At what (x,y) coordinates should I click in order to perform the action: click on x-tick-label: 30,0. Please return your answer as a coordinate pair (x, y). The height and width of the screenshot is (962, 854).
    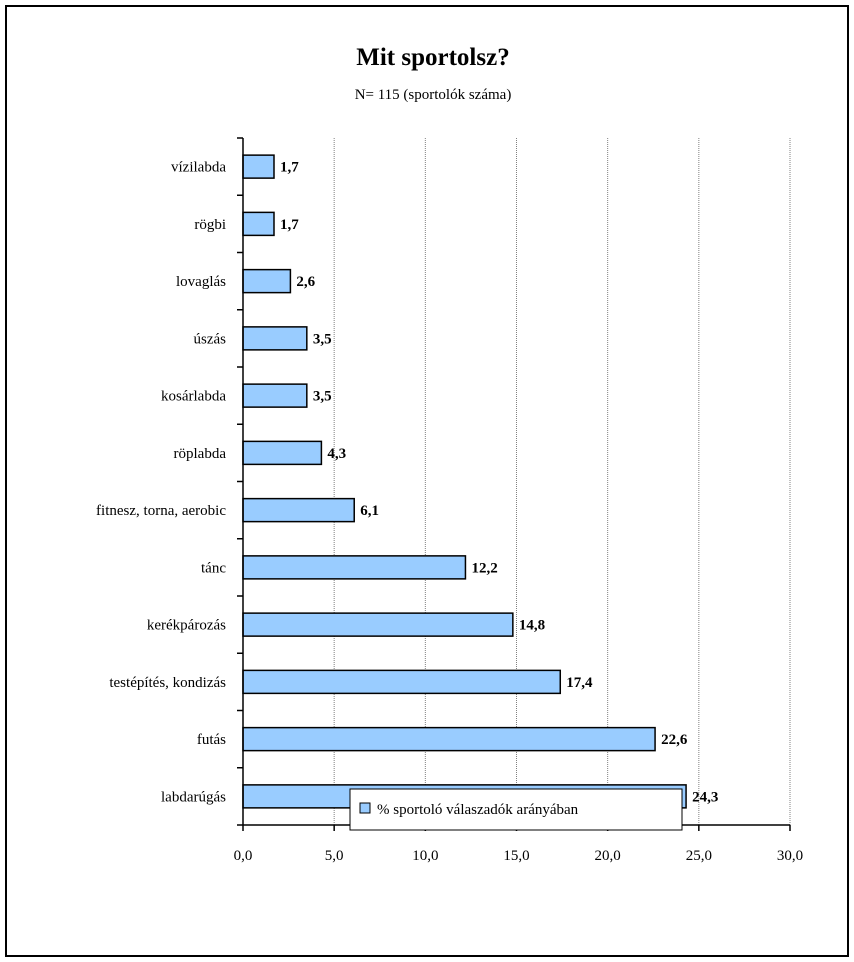
    Looking at the image, I should click on (790, 856).